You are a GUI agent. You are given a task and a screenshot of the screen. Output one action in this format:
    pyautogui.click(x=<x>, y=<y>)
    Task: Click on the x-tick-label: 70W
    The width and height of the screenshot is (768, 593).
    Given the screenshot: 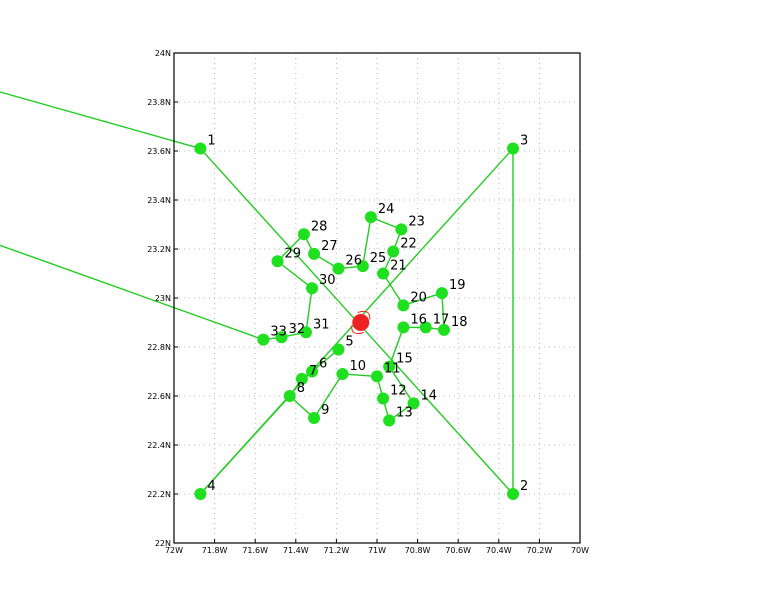 What is the action you would take?
    pyautogui.click(x=580, y=550)
    